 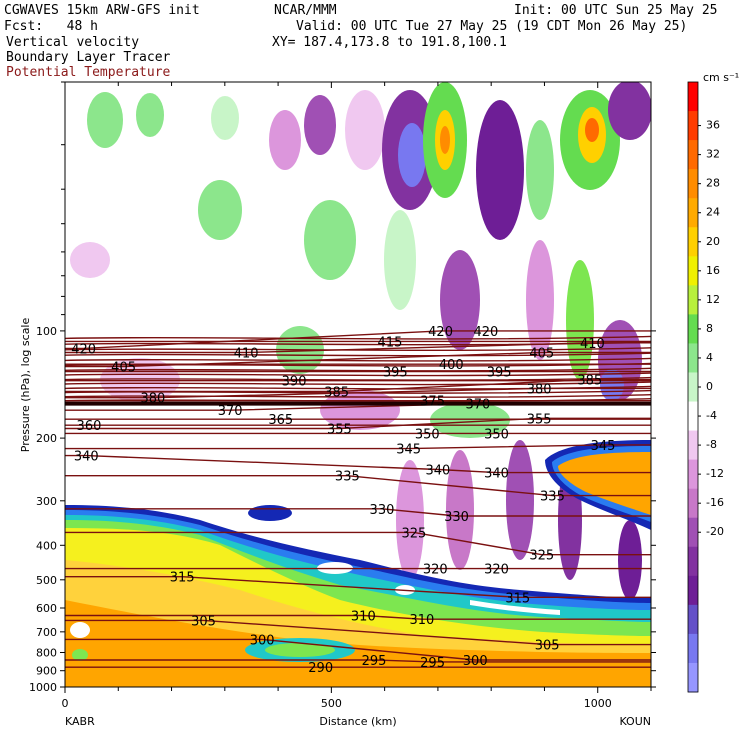 What do you see at coordinates (541, 354) in the screenshot?
I see `theta-label: 405` at bounding box center [541, 354].